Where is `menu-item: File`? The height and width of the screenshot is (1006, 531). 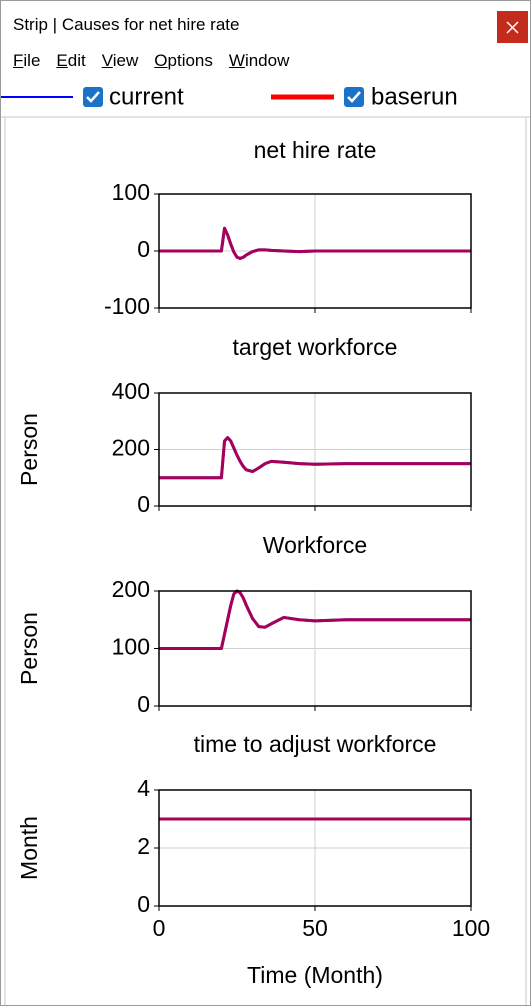 menu-item: File is located at coordinates (27, 60).